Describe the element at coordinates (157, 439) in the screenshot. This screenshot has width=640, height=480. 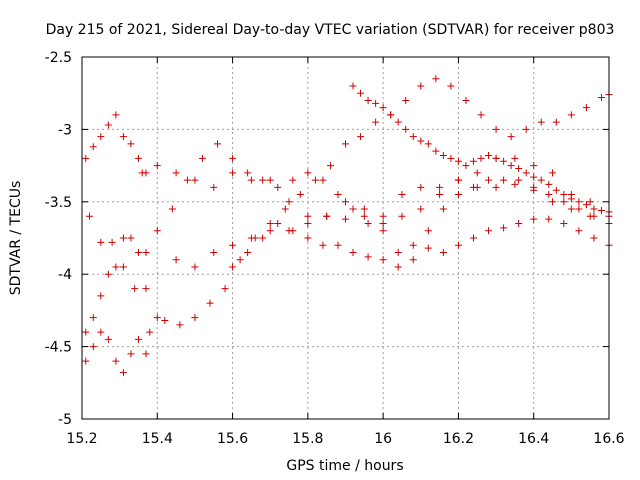
I see `x-tick-label: 15.4` at that location.